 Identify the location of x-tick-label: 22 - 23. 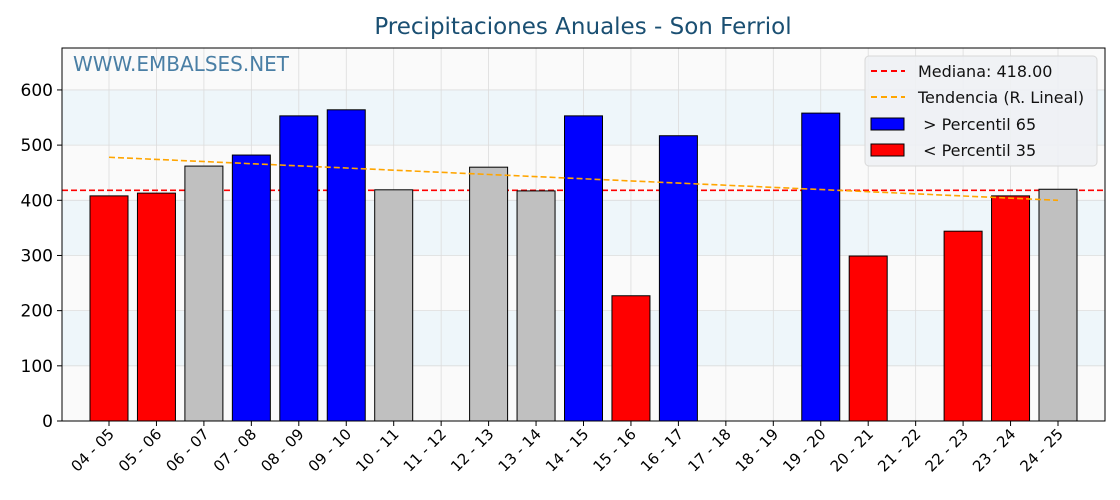
(947, 450).